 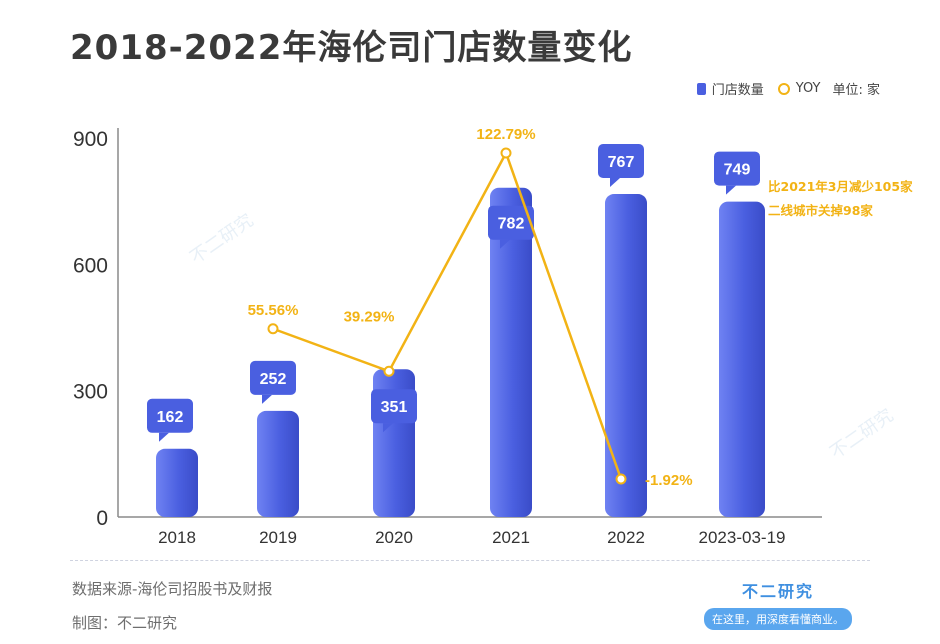 I want to click on yoy-value-label: -1.92%, so click(x=669, y=480).